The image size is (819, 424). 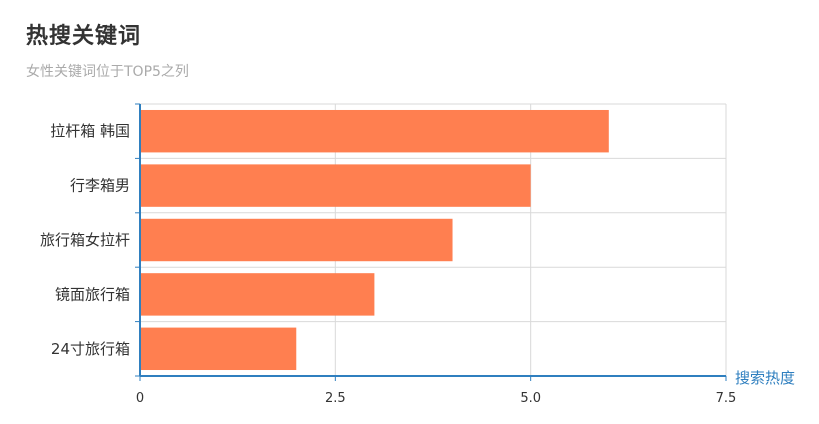 I want to click on x-axis-title: 搜索热度, so click(x=765, y=378).